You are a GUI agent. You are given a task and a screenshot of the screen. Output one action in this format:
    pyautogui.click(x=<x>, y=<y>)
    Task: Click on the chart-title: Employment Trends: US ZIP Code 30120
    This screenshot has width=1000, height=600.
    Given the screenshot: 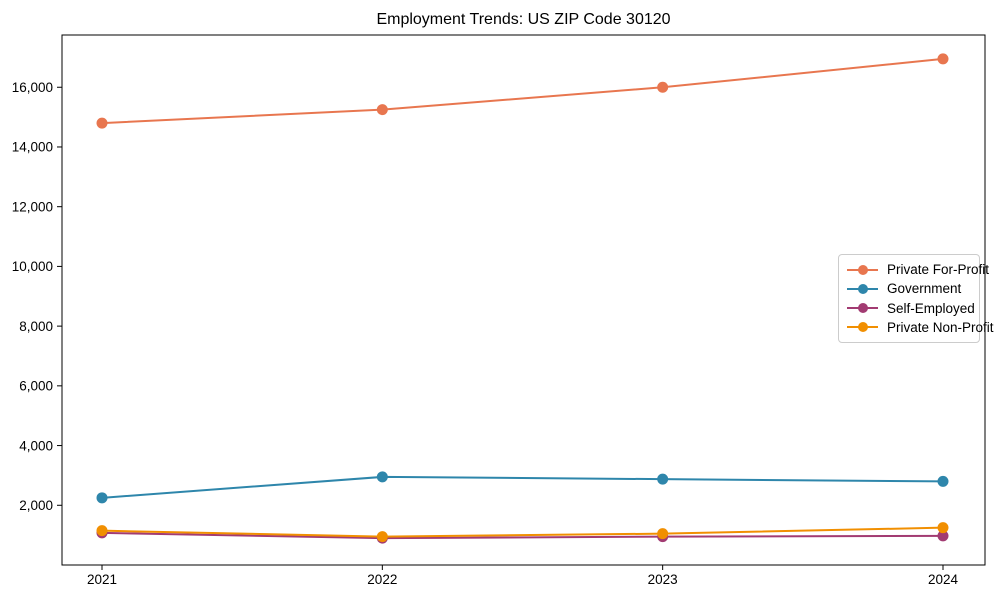 What is the action you would take?
    pyautogui.click(x=523, y=19)
    